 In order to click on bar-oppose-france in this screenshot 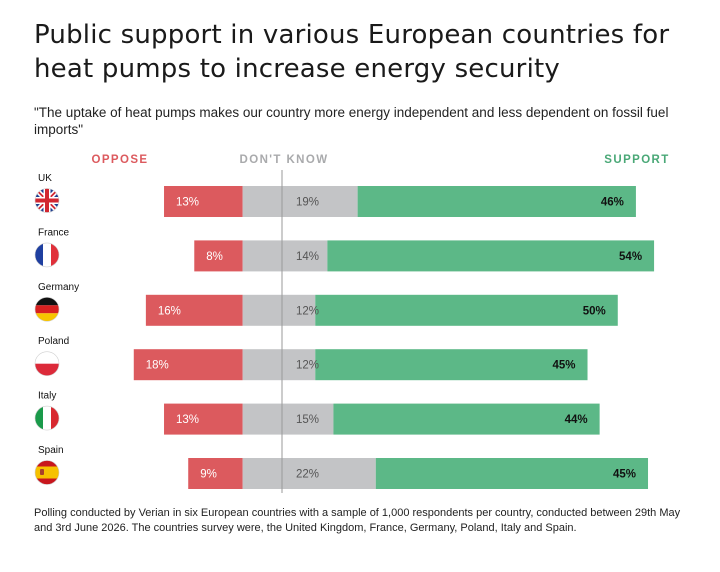, I will do `click(218, 256)`.